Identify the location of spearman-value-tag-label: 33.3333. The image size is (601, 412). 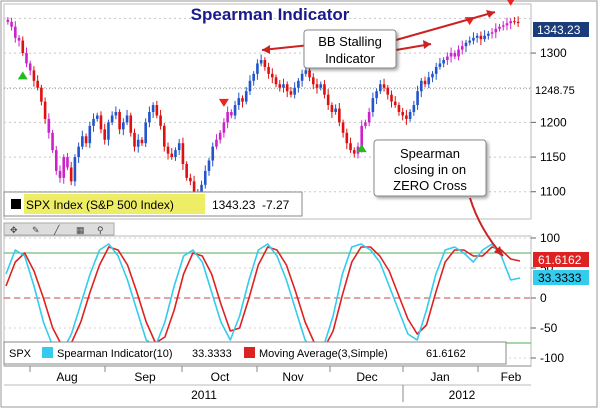
(560, 278).